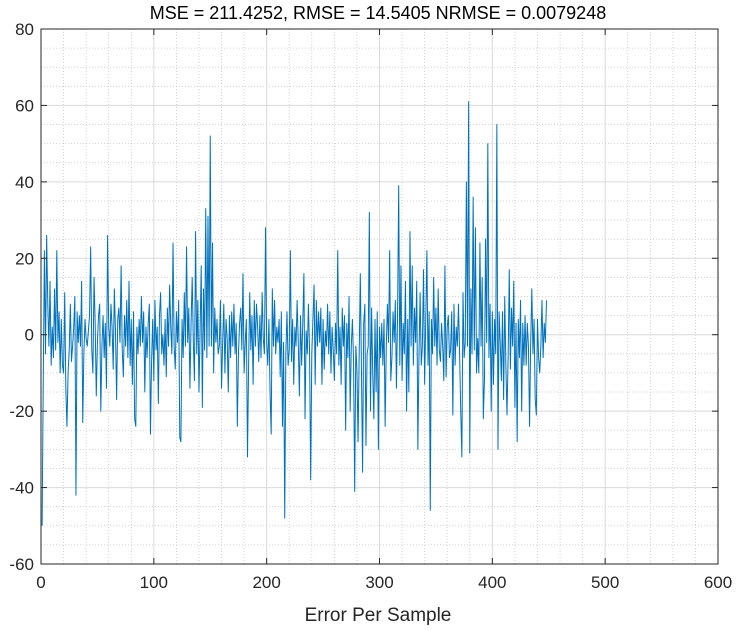  I want to click on y-tick-label: 40, so click(24, 182).